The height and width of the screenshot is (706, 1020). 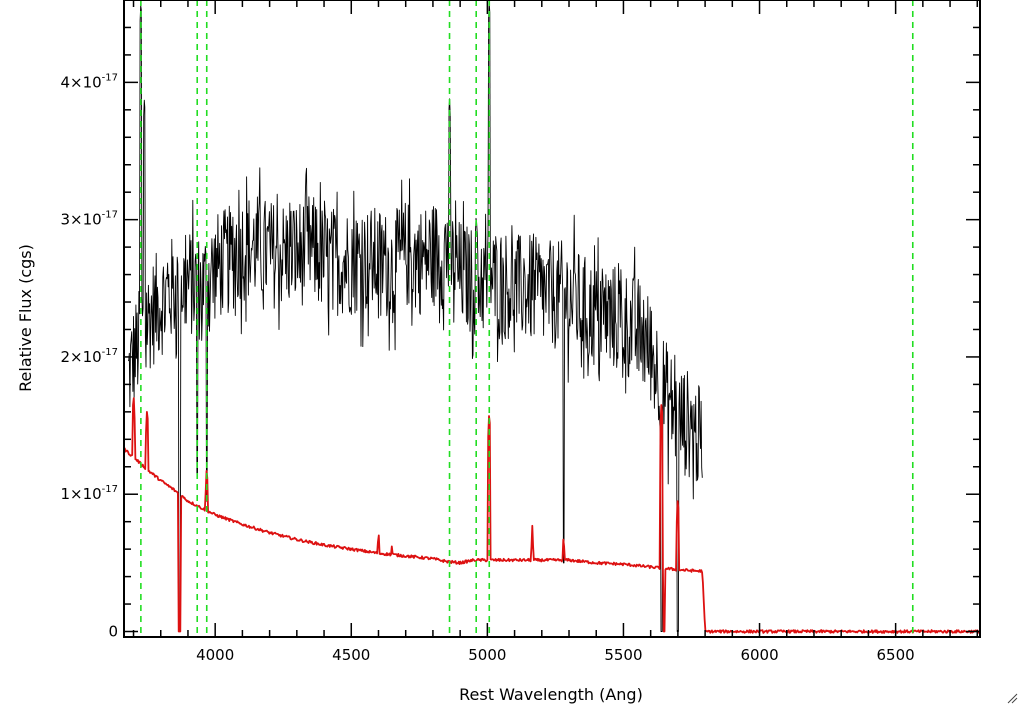 What do you see at coordinates (89, 219) in the screenshot?
I see `y-tick-label: 3×10⁻¹⁷` at bounding box center [89, 219].